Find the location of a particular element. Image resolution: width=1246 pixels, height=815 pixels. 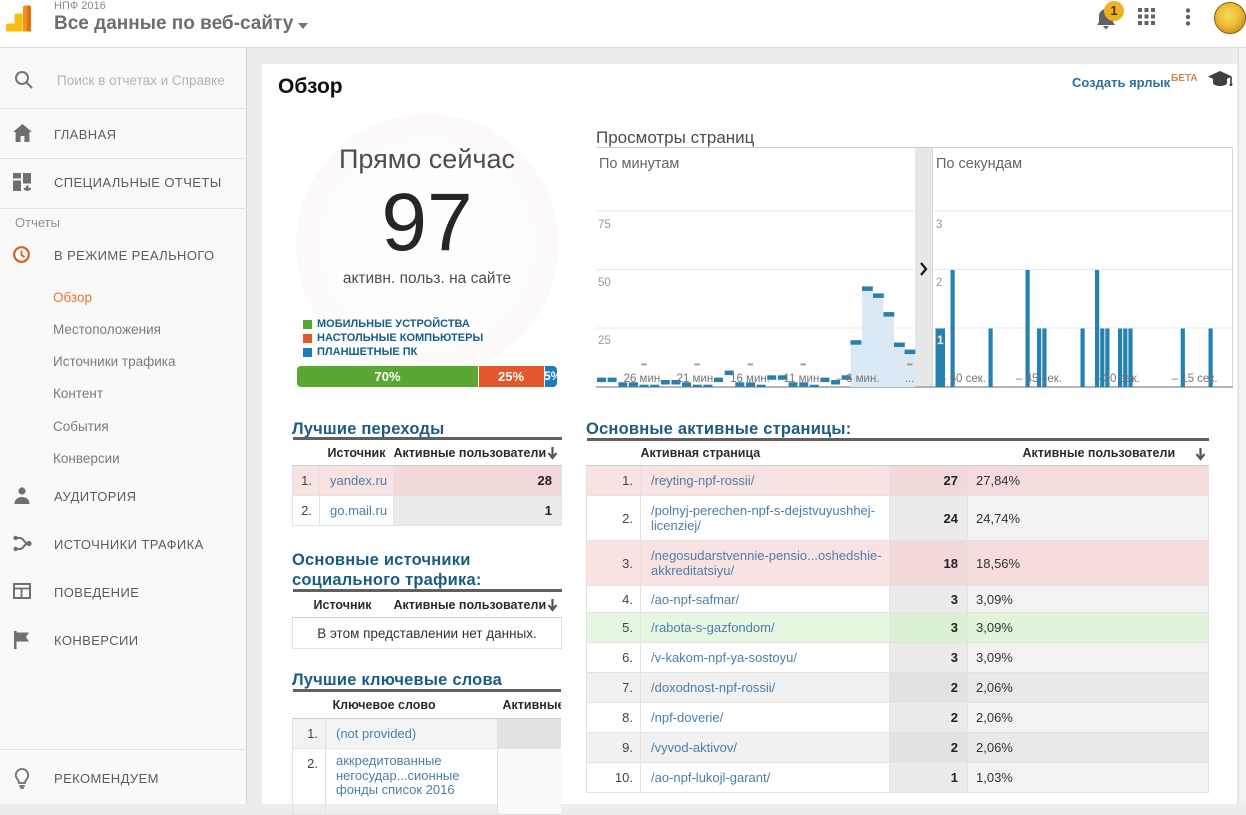

svg-text: 21 мин. is located at coordinates (697, 379).